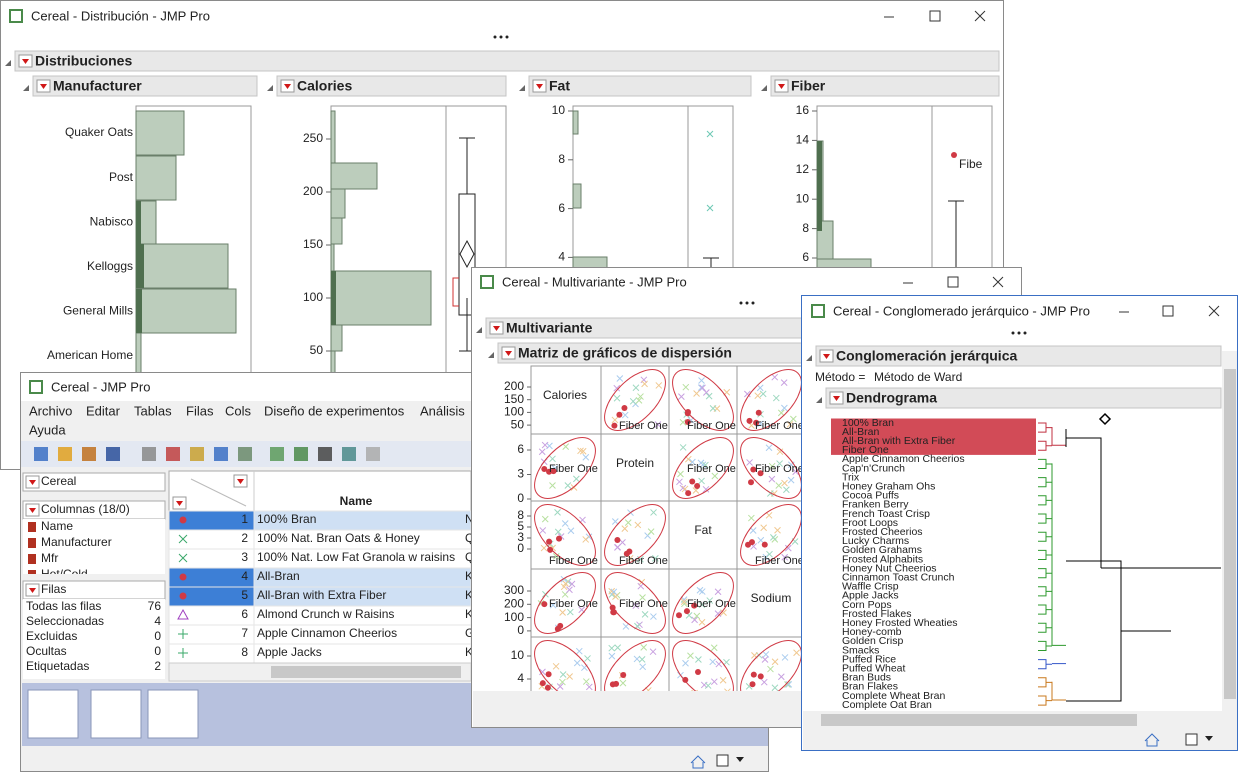 This screenshot has height=772, width=1238. Describe the element at coordinates (502, 16) in the screenshot. I see `title-bar` at that location.